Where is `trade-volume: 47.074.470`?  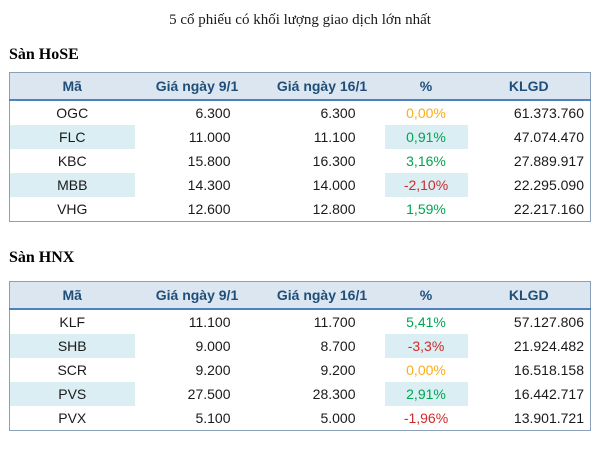 trade-volume: 47.074.470 is located at coordinates (548, 137).